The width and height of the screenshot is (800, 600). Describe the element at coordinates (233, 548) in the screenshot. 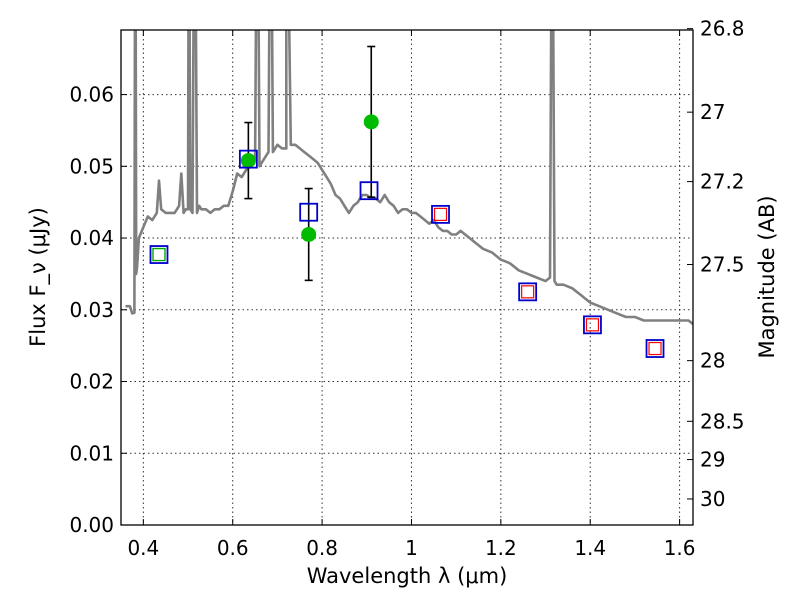

I see `x-tick-label: 0.6` at that location.